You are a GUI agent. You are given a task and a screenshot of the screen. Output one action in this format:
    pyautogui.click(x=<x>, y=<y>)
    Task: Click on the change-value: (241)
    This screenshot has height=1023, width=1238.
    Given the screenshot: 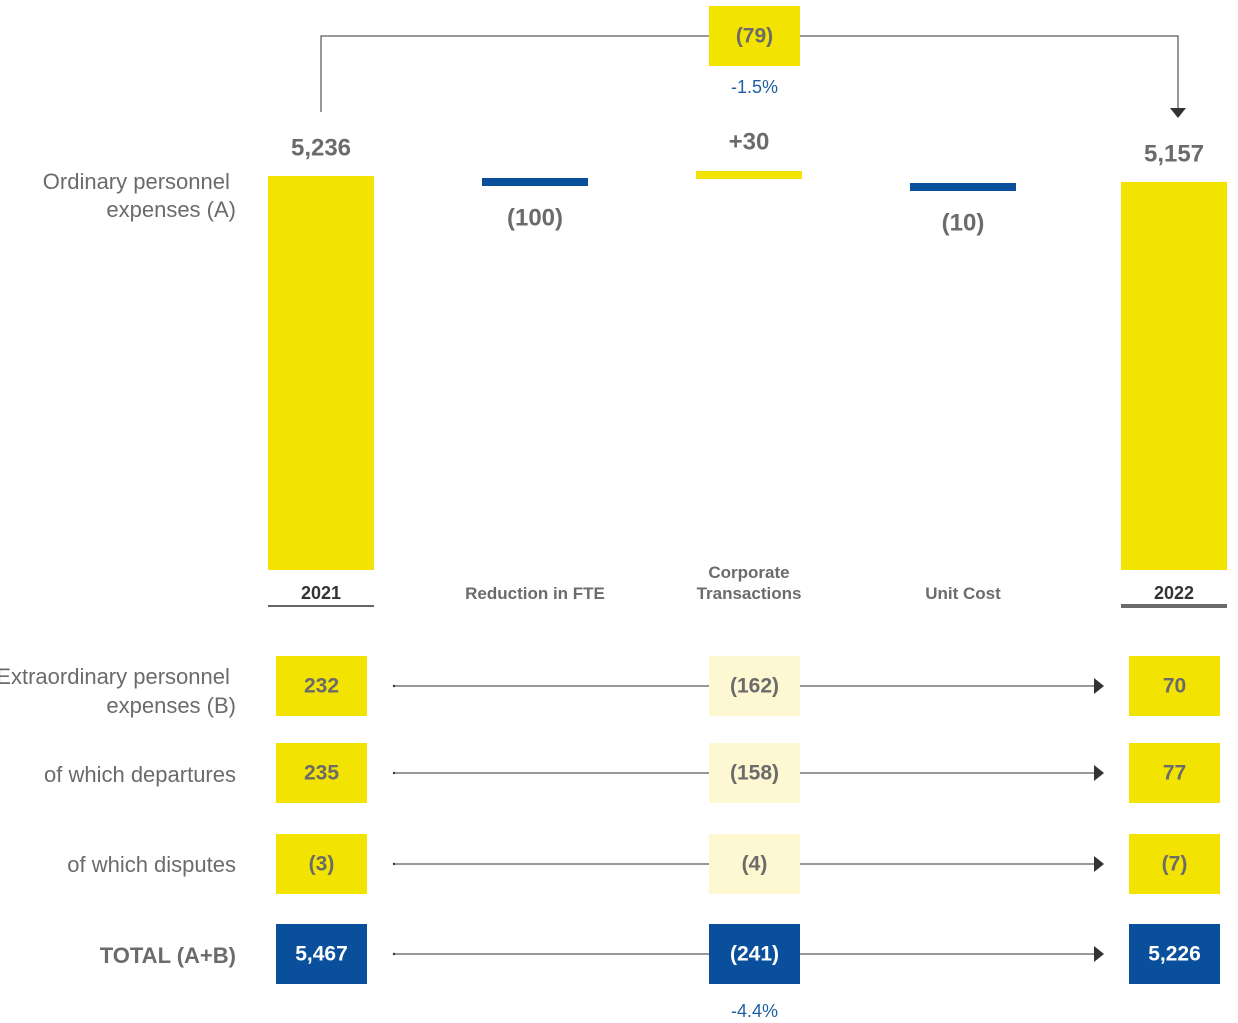 What is the action you would take?
    pyautogui.click(x=754, y=954)
    